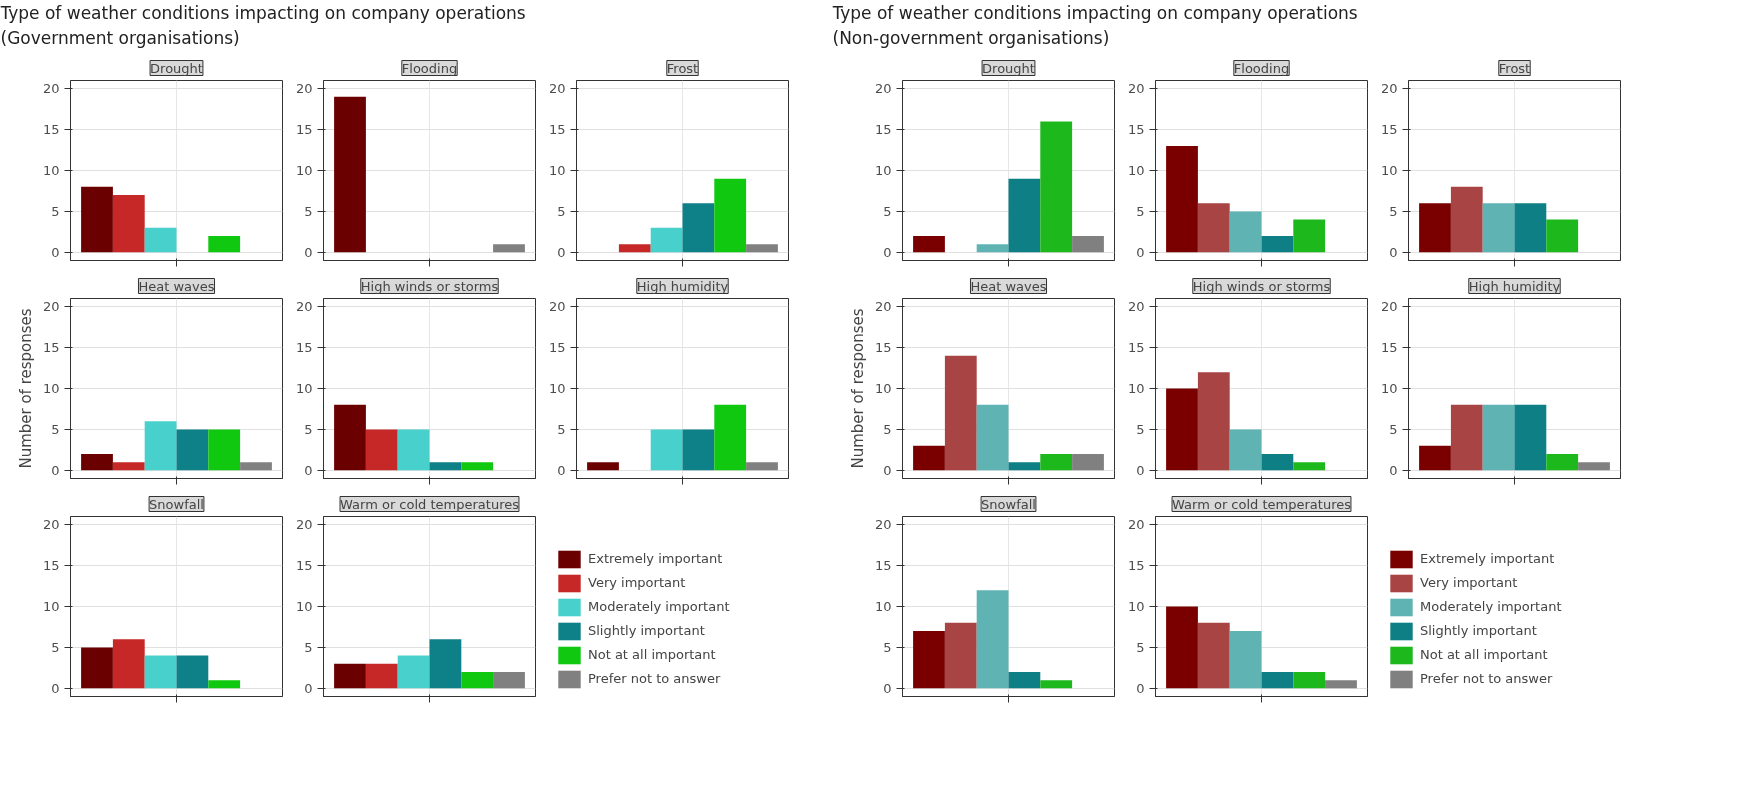 This screenshot has width=1752, height=796. I want to click on text: Type of weather conditions impacting on company operations (Non-government organisations), so click(1094, 25).